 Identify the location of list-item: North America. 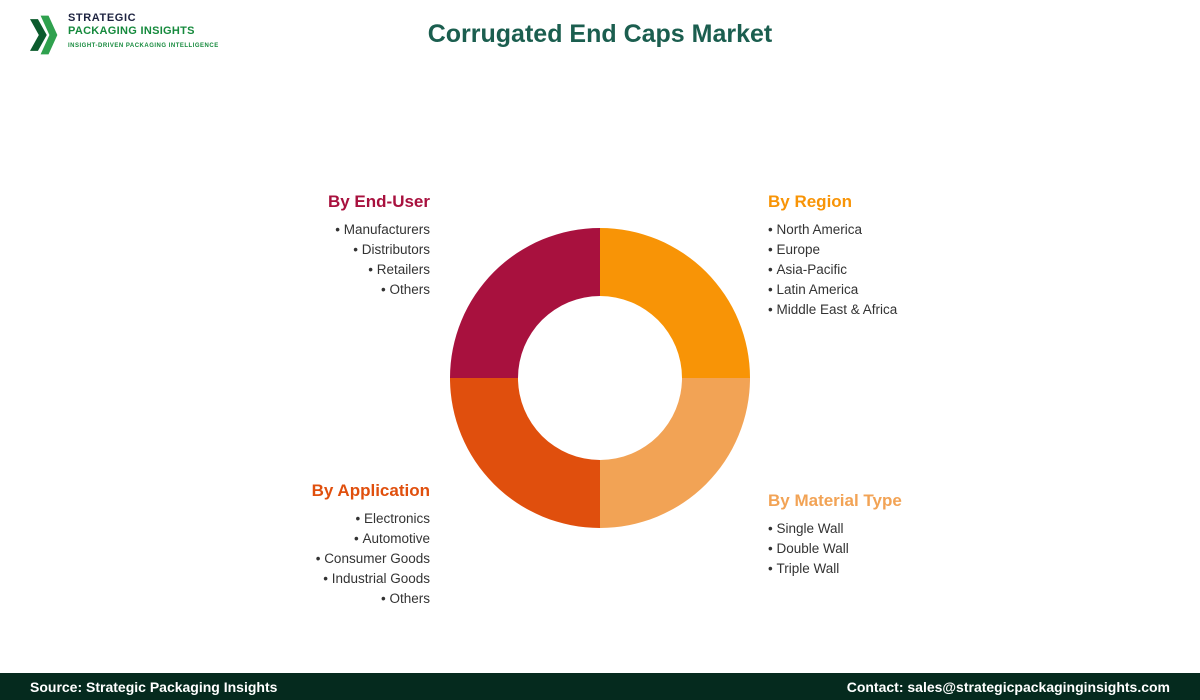
(888, 230).